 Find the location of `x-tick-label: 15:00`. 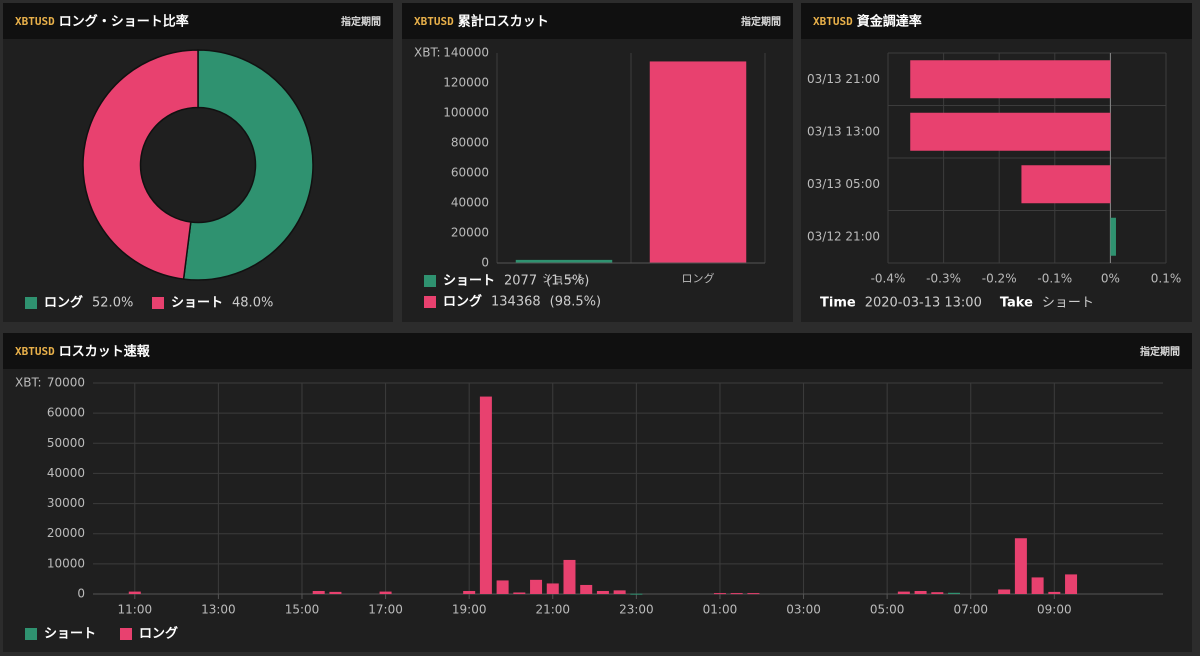

x-tick-label: 15:00 is located at coordinates (302, 610).